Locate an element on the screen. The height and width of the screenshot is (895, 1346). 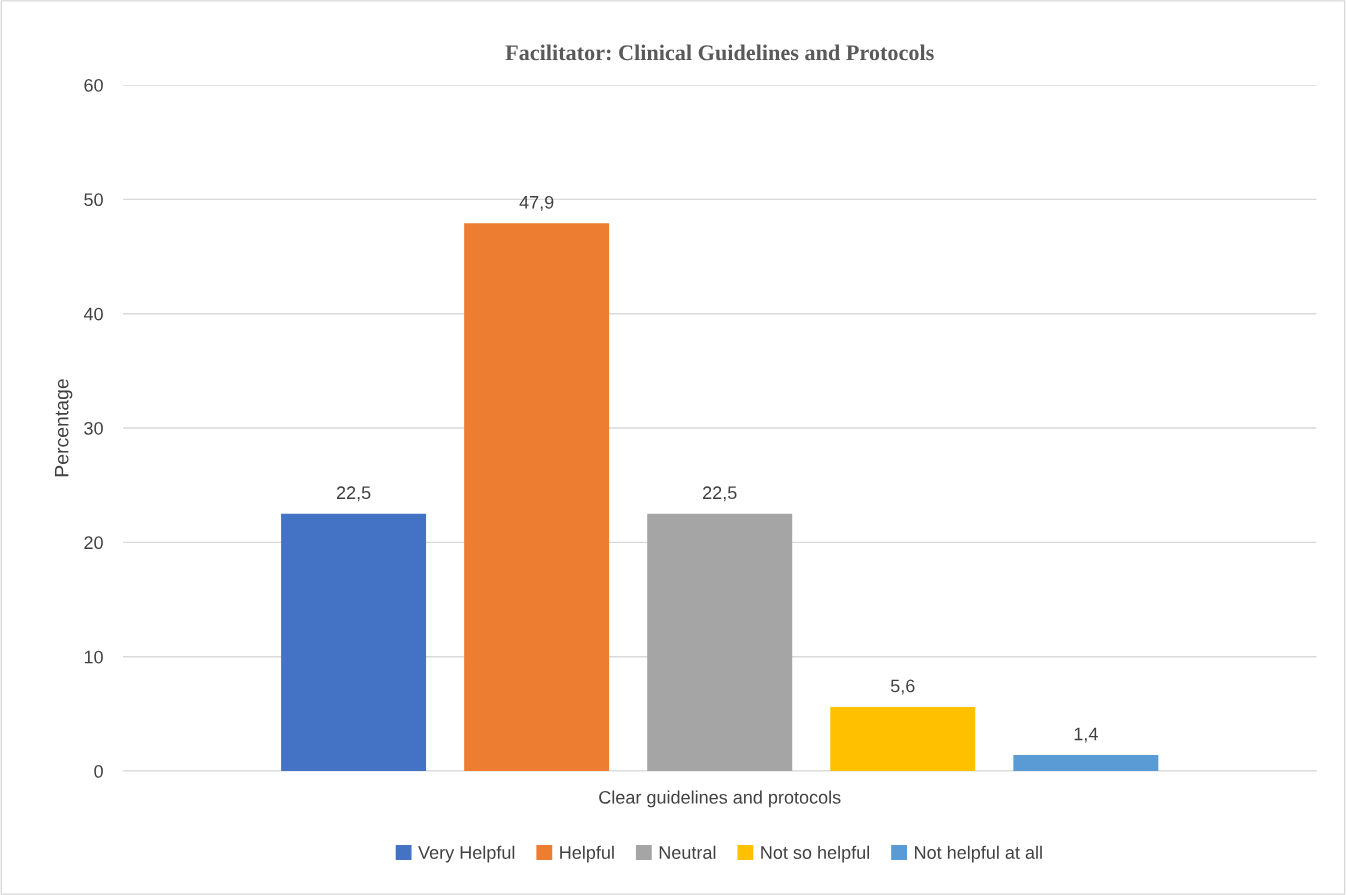
y-axis-title: Percentage is located at coordinates (63, 428).